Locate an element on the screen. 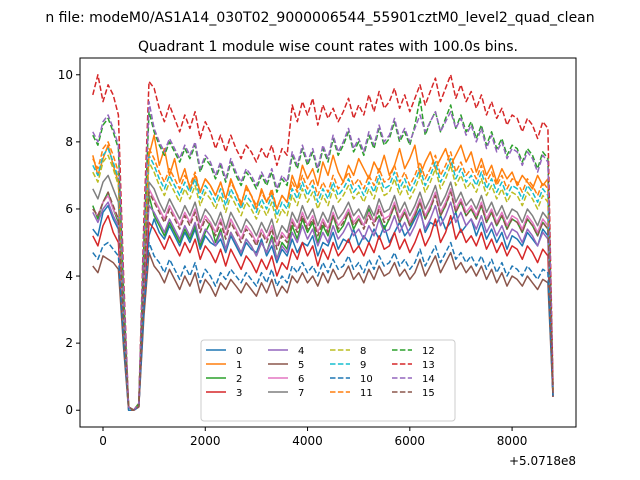  x-tick-label: 8000 is located at coordinates (512, 441).